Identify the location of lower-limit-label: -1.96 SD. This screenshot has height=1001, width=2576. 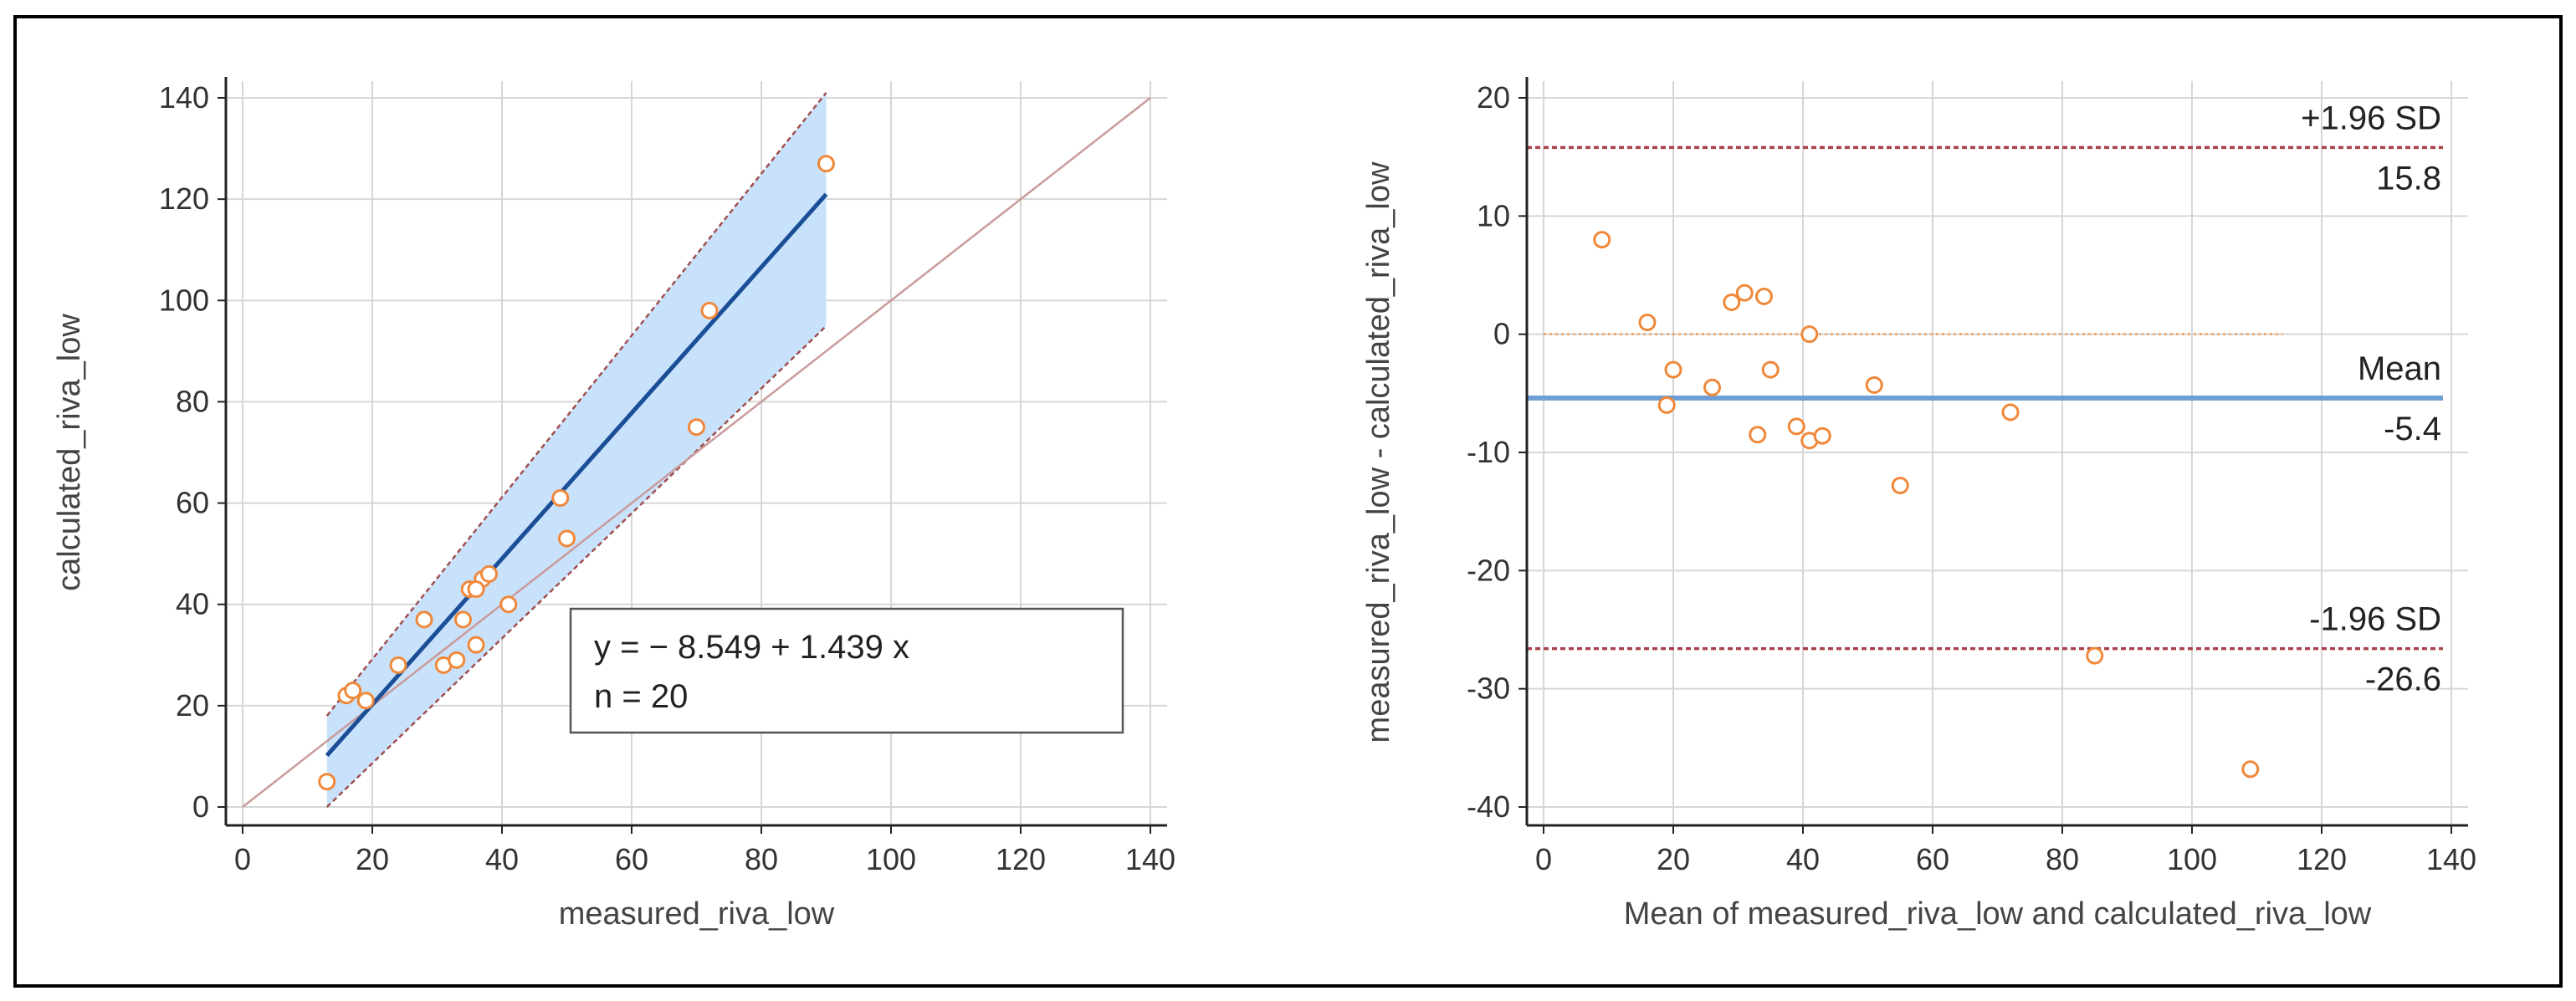
(2375, 619).